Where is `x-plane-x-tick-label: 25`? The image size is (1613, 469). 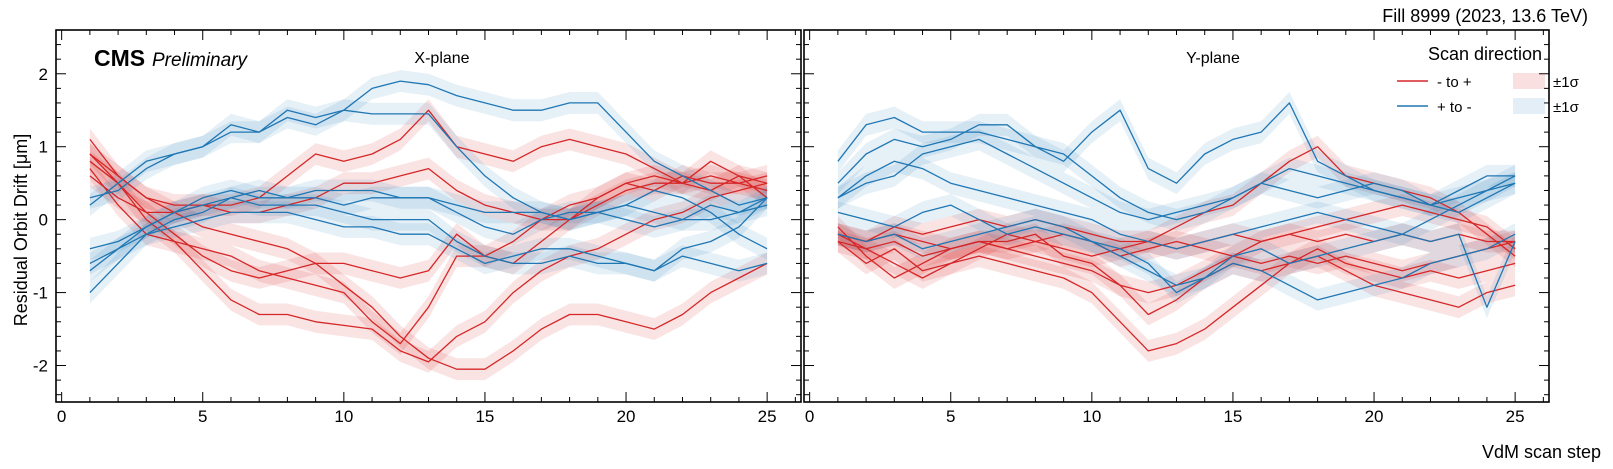
x-plane-x-tick-label: 25 is located at coordinates (767, 416).